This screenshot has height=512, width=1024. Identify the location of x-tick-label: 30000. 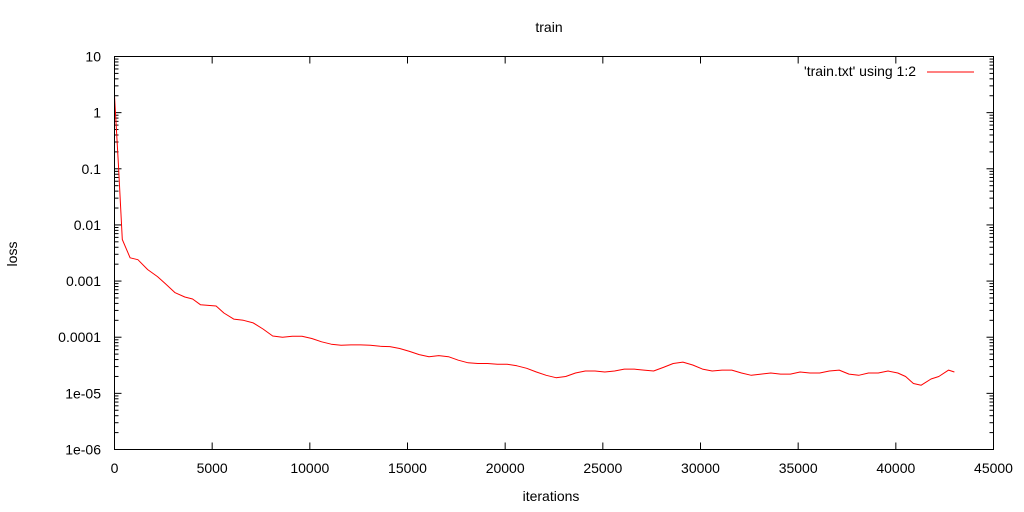
(700, 468).